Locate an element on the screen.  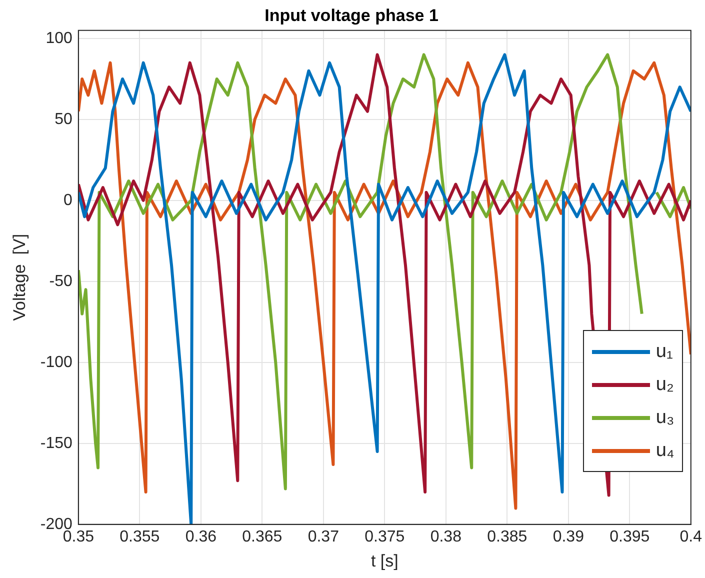
x-tick-label: 0.375 is located at coordinates (384, 537).